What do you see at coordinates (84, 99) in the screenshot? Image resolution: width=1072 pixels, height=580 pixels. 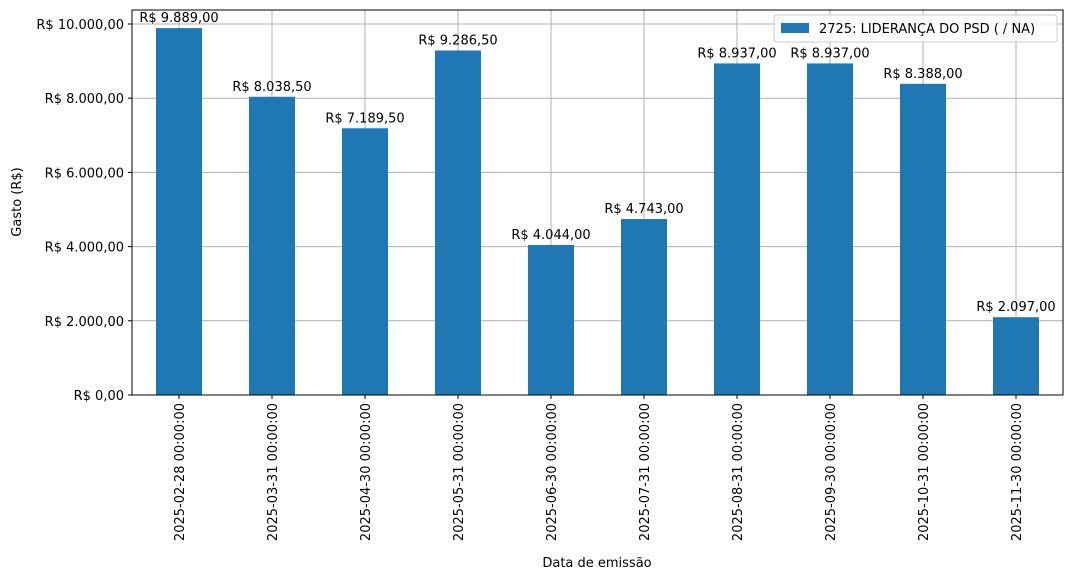 I see `y-tick-label: R$ 8.000,00` at bounding box center [84, 99].